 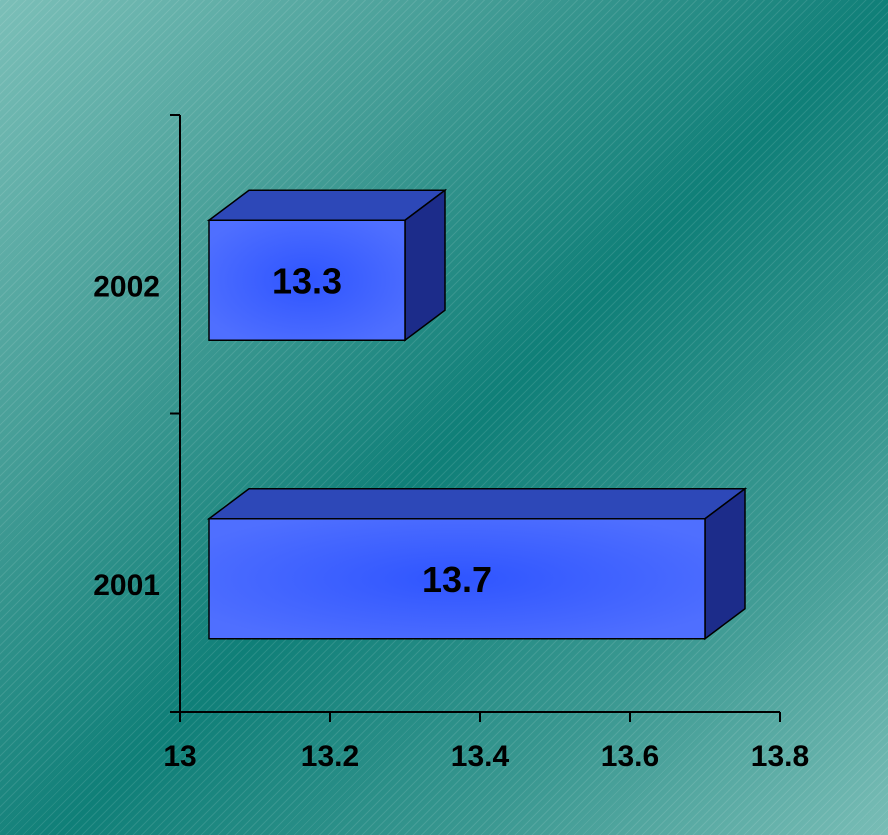 What do you see at coordinates (179, 756) in the screenshot?
I see `x-tick-label: 13` at bounding box center [179, 756].